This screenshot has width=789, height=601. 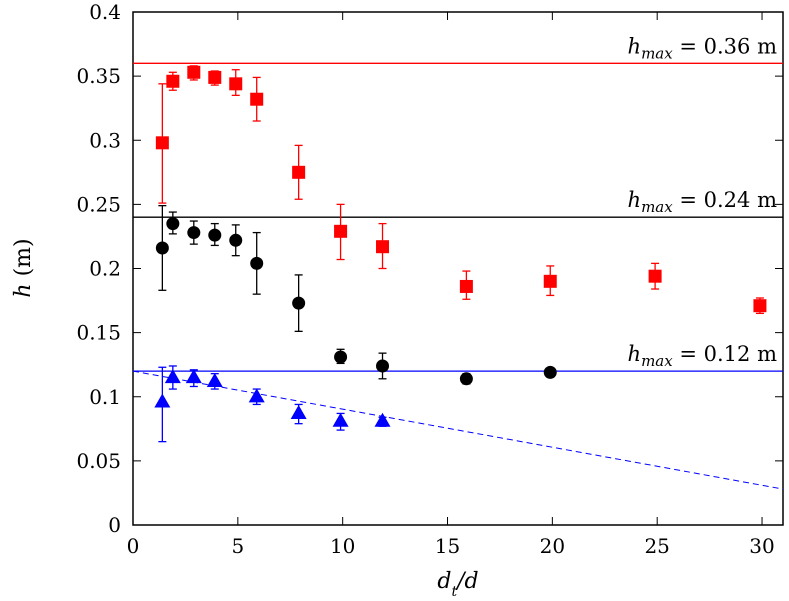 I want to click on reference-line-label: hmax = 0.36 m, so click(x=703, y=48).